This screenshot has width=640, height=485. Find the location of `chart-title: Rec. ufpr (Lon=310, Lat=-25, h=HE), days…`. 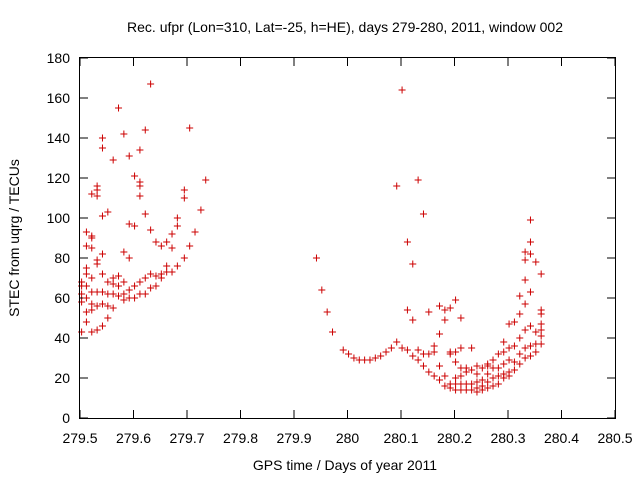

chart-title: Rec. ufpr (Lon=310, Lat=-25, h=HE), days… is located at coordinates (345, 27).